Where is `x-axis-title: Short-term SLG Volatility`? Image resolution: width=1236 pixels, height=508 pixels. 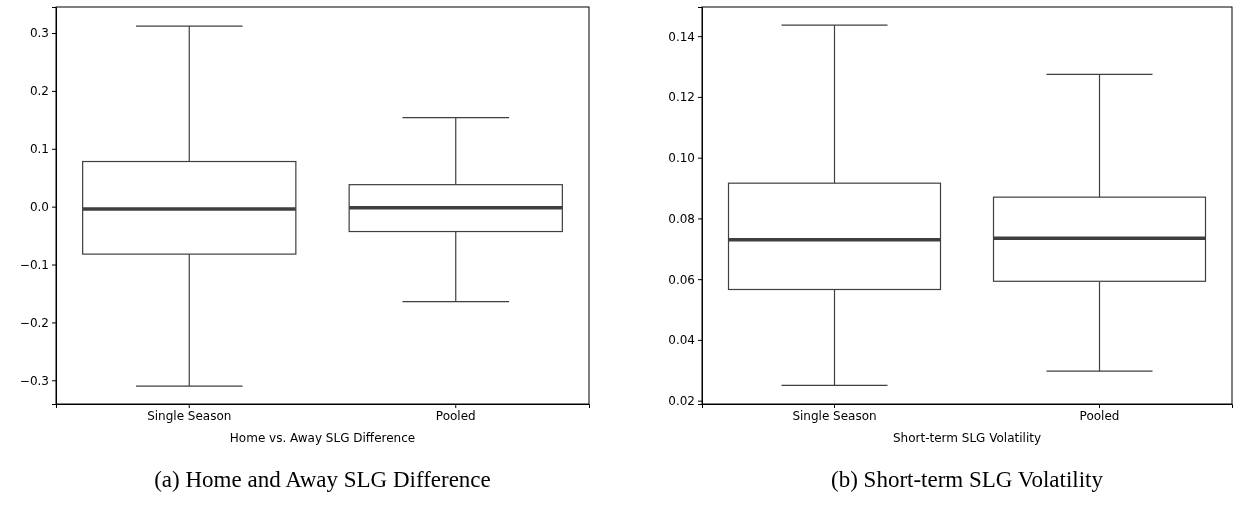 x-axis-title: Short-term SLG Volatility is located at coordinates (967, 438).